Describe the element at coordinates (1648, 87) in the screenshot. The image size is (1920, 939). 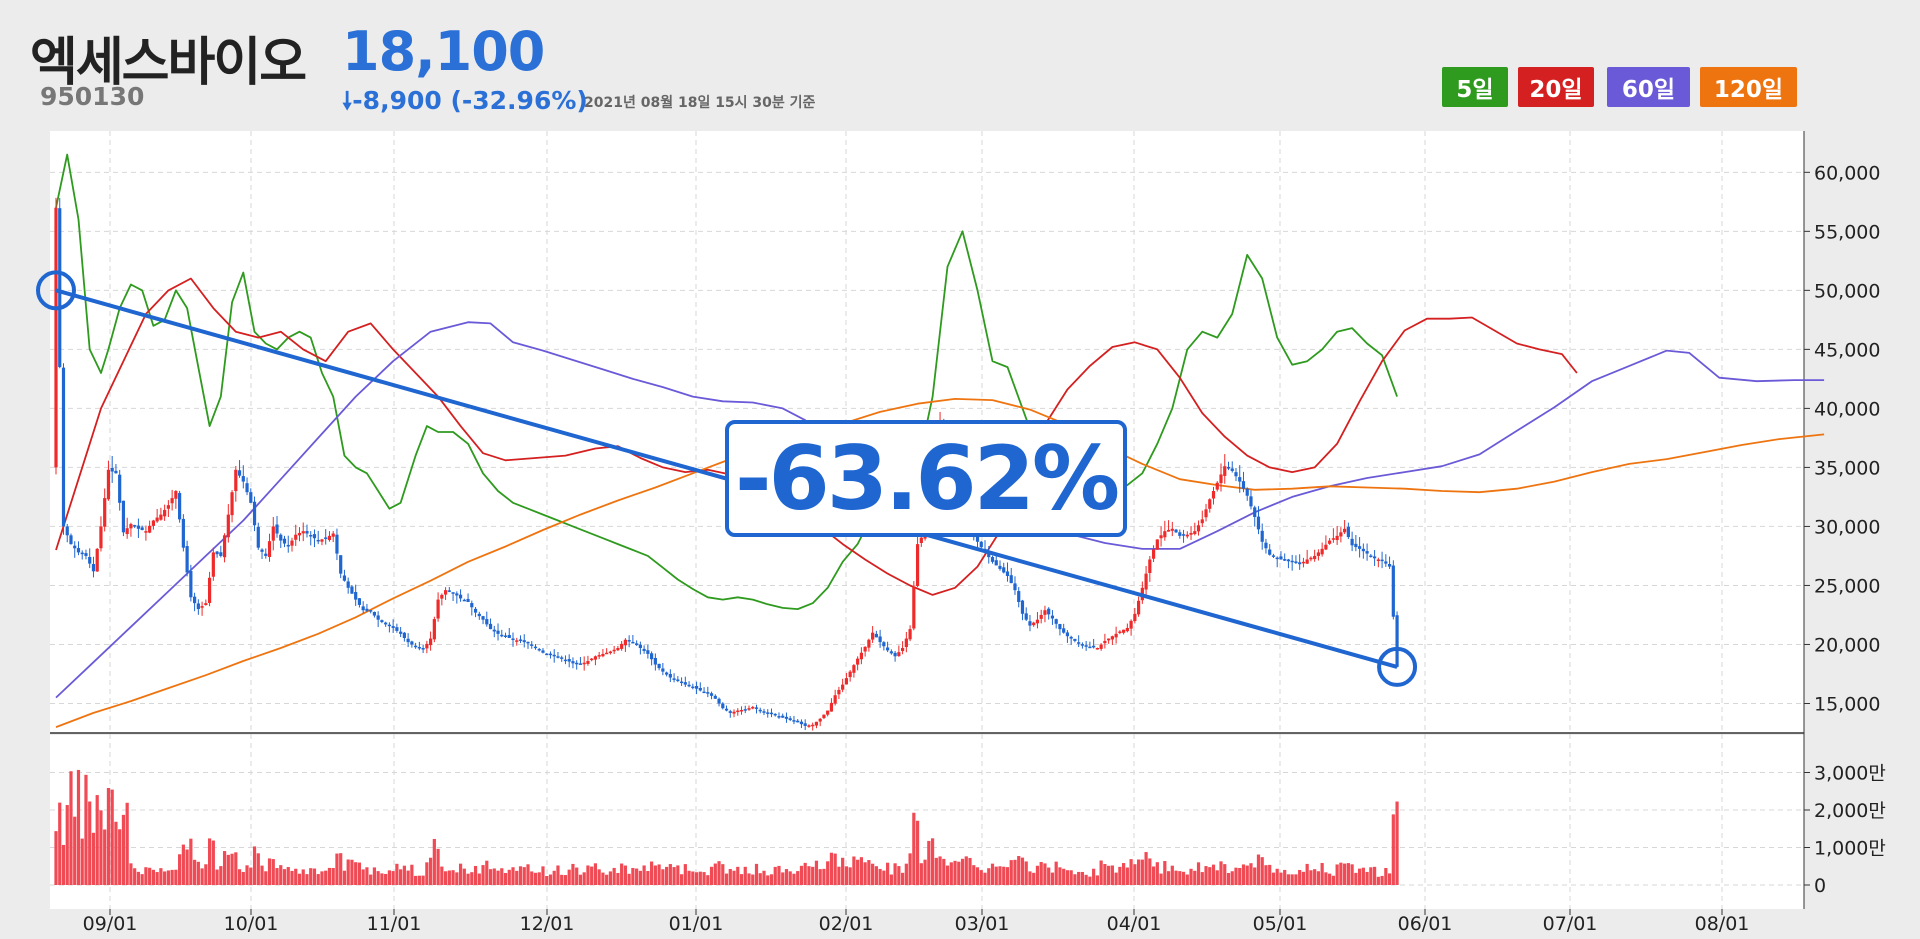
I see `legend-ma60: 60일` at that location.